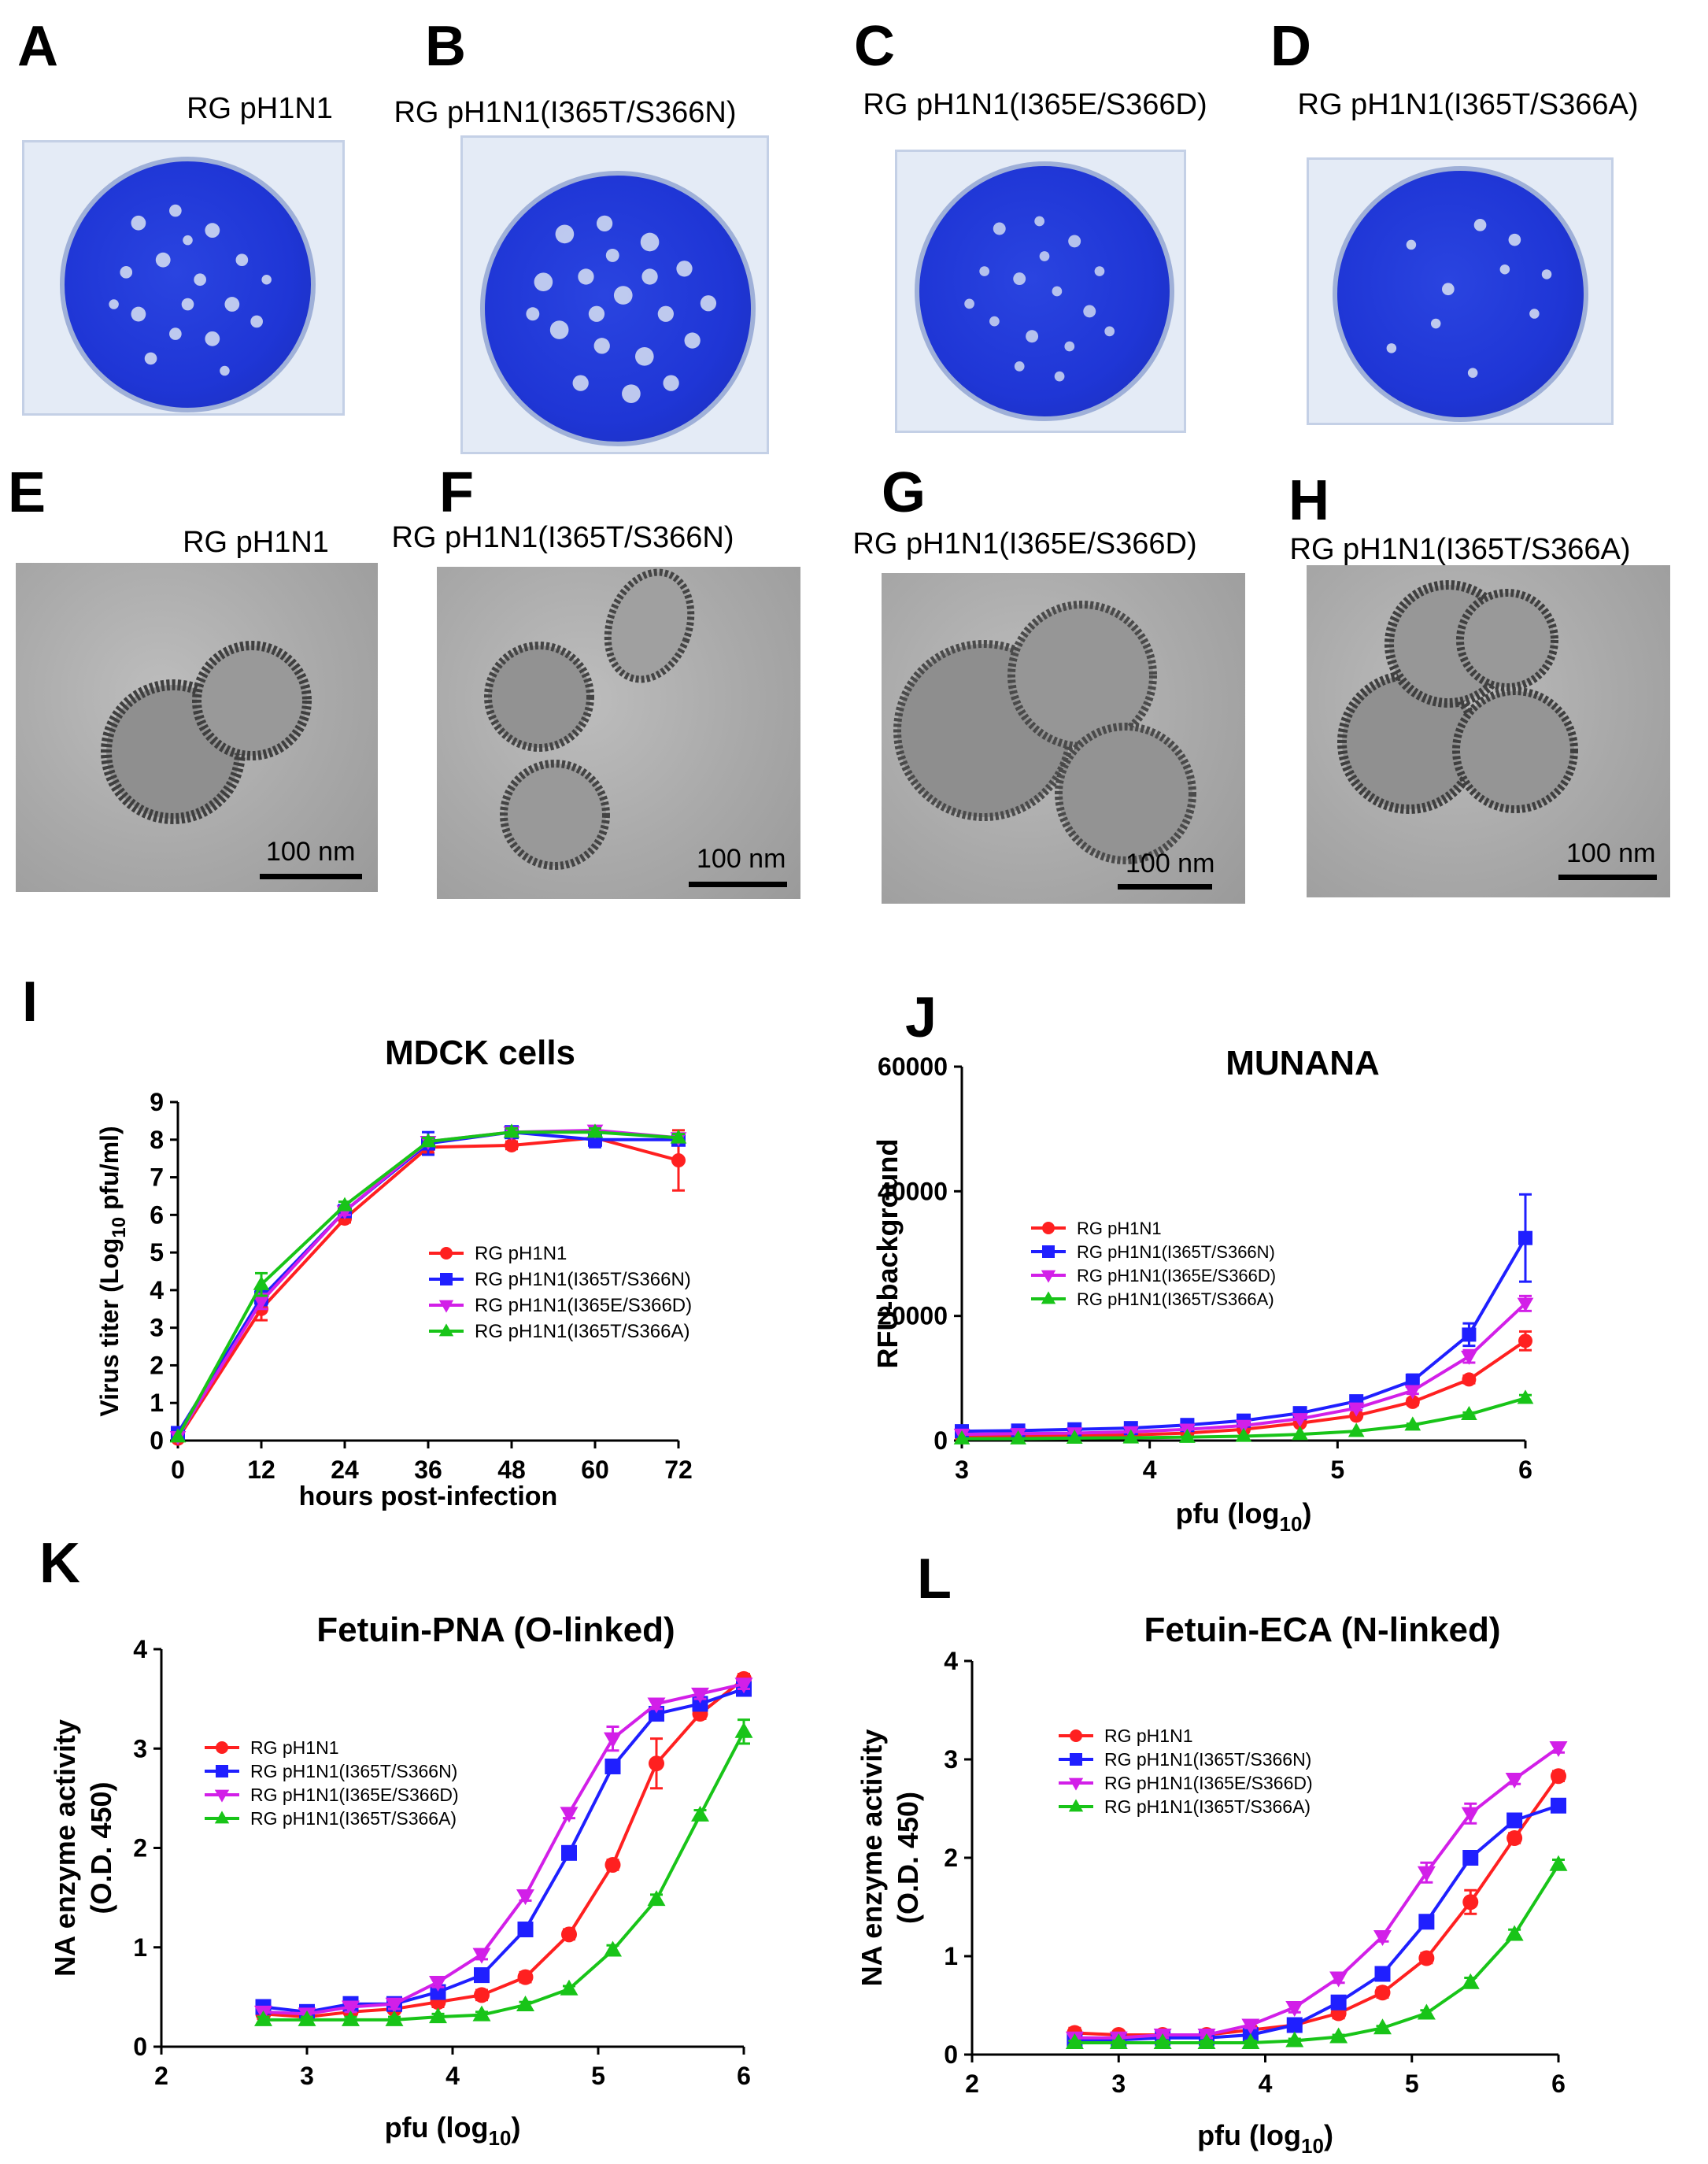 This screenshot has width=1708, height=2164. Describe the element at coordinates (908, 1858) in the screenshot. I see `y-axis-label2-l: (O.D. 450)` at that location.